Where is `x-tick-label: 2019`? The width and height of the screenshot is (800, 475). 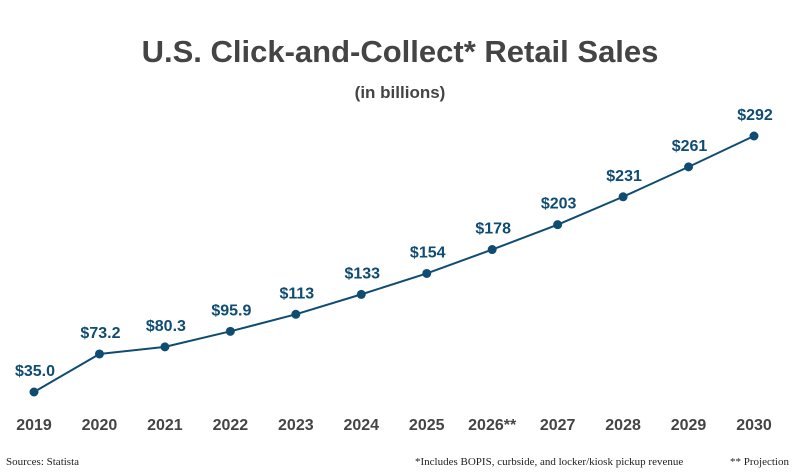
x-tick-label: 2019 is located at coordinates (34, 425).